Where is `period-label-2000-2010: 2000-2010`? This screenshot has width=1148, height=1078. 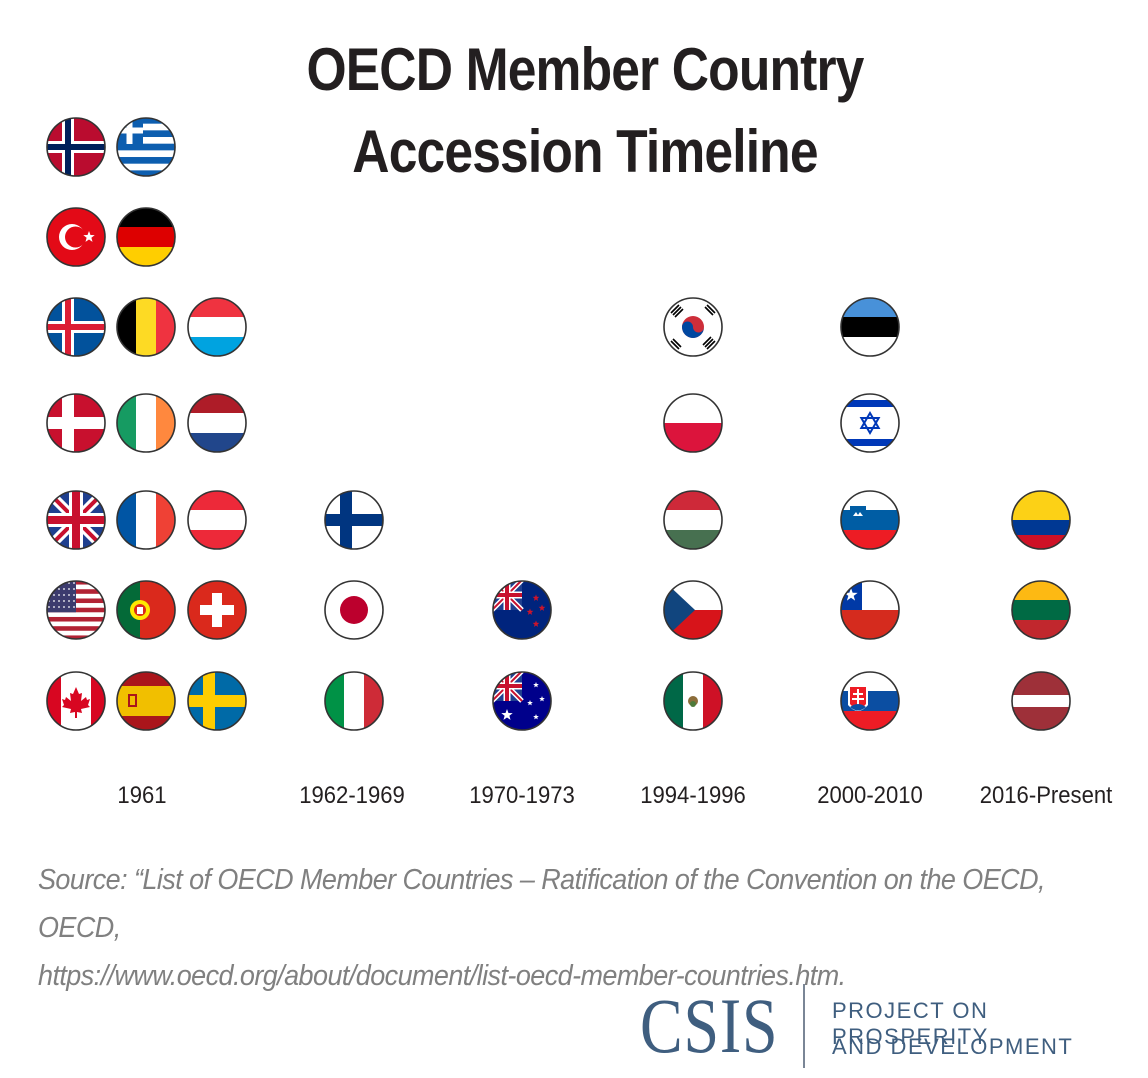
period-label-2000-2010: 2000-2010 is located at coordinates (870, 795).